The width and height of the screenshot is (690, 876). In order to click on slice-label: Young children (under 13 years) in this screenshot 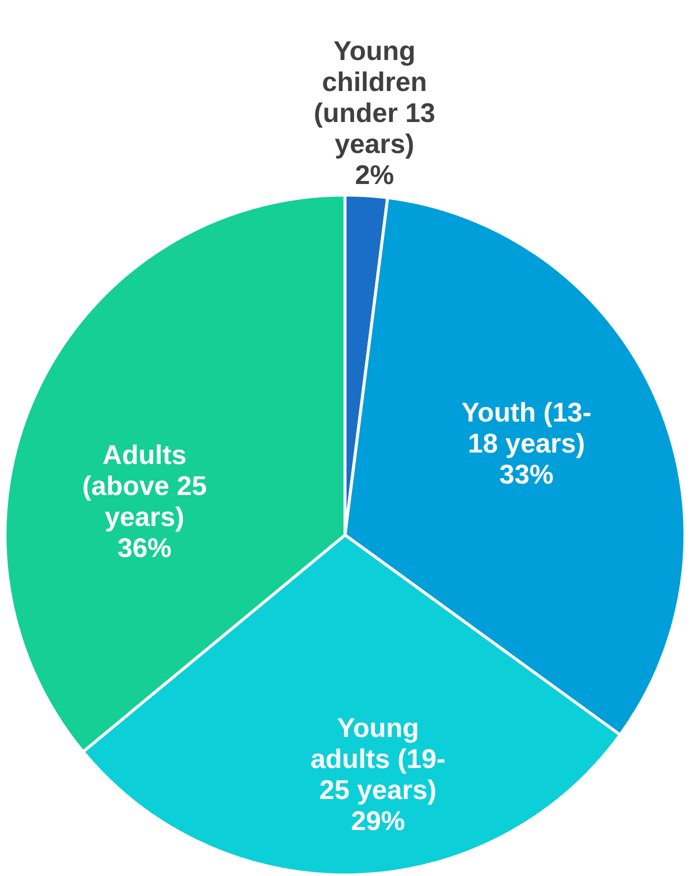, I will do `click(375, 97)`.